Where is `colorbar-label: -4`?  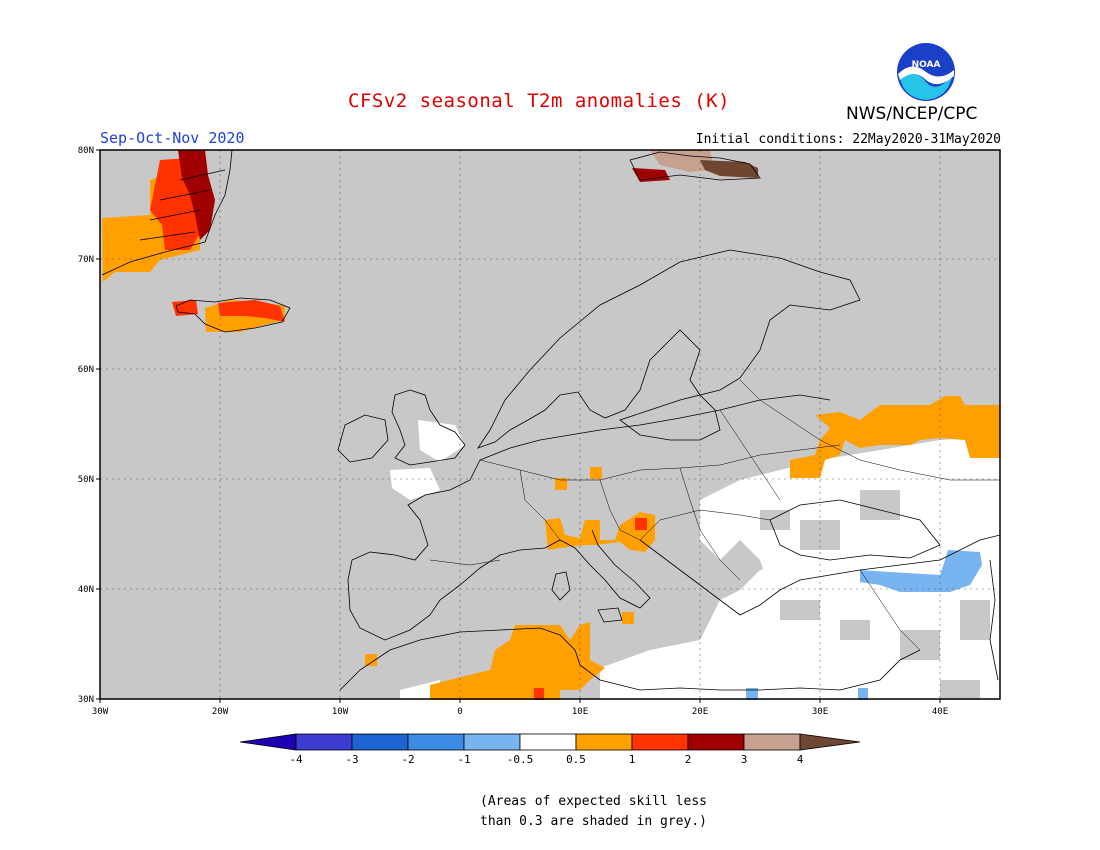
colorbar-label: -4 is located at coordinates (296, 759).